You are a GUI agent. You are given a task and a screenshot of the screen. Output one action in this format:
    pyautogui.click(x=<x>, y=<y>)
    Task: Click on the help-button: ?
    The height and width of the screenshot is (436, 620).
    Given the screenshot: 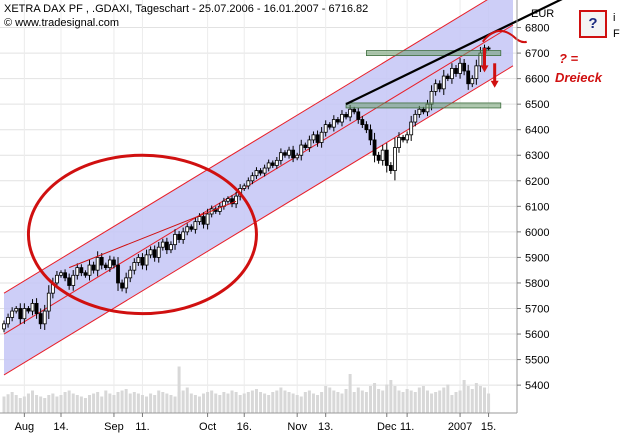 What is the action you would take?
    pyautogui.click(x=593, y=24)
    